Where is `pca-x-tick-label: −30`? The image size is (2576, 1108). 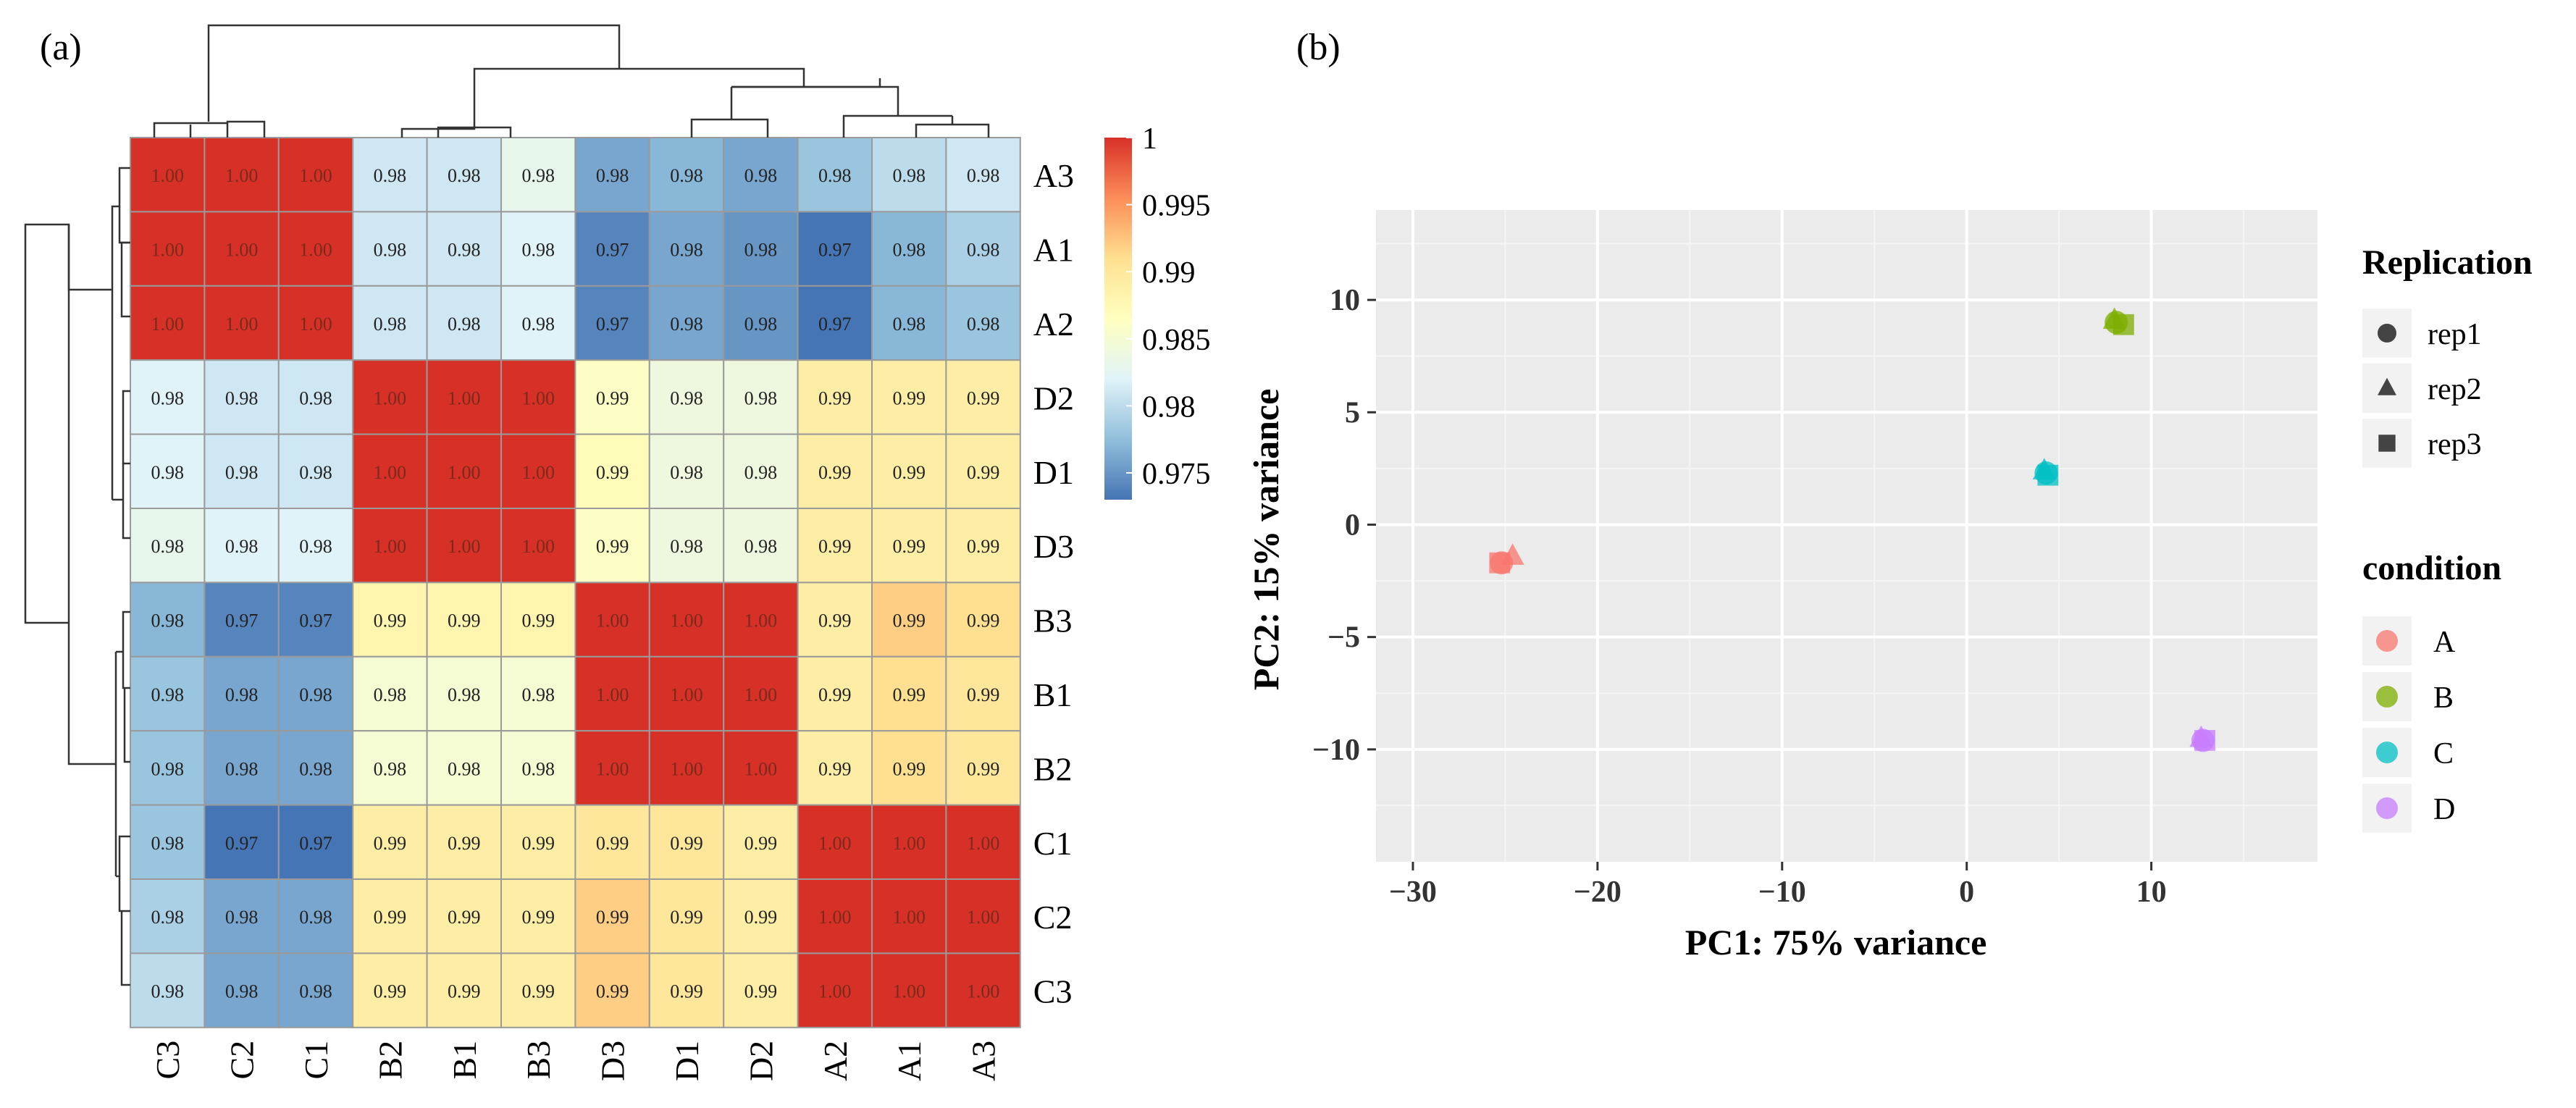 pca-x-tick-label: −30 is located at coordinates (1413, 892).